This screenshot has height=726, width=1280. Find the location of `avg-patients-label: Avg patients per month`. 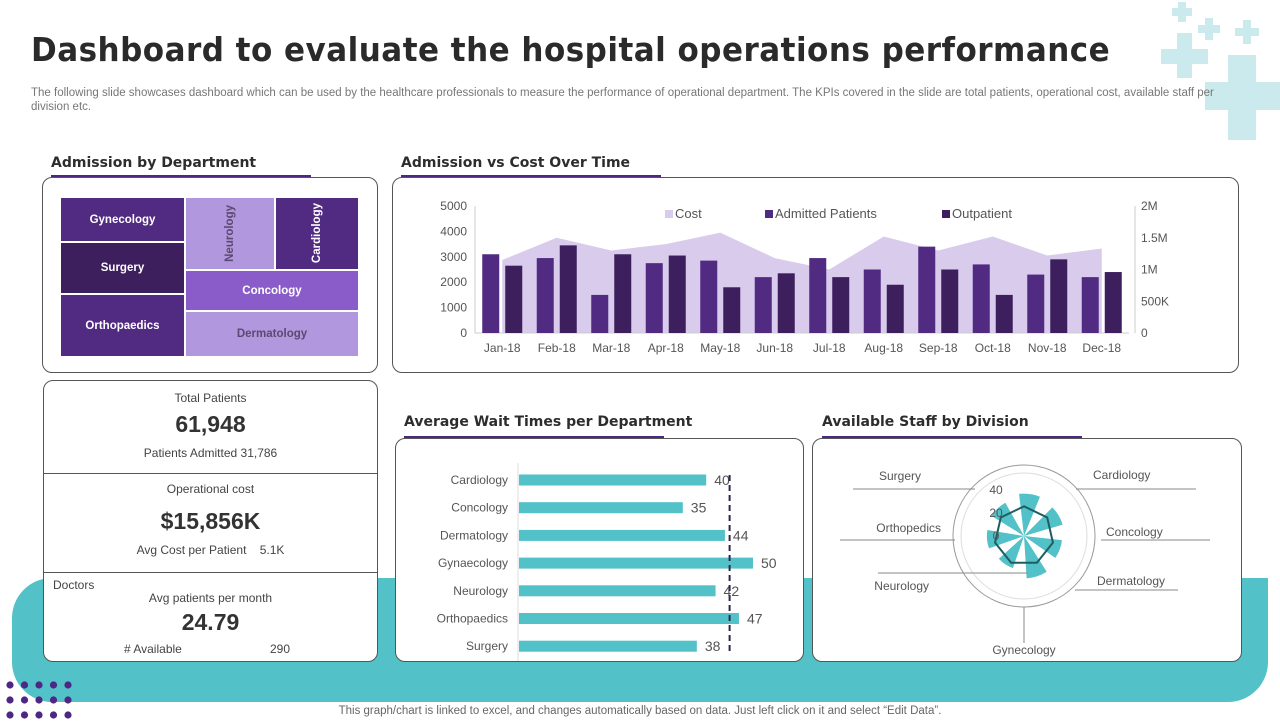

avg-patients-label: Avg patients per month is located at coordinates (210, 598).